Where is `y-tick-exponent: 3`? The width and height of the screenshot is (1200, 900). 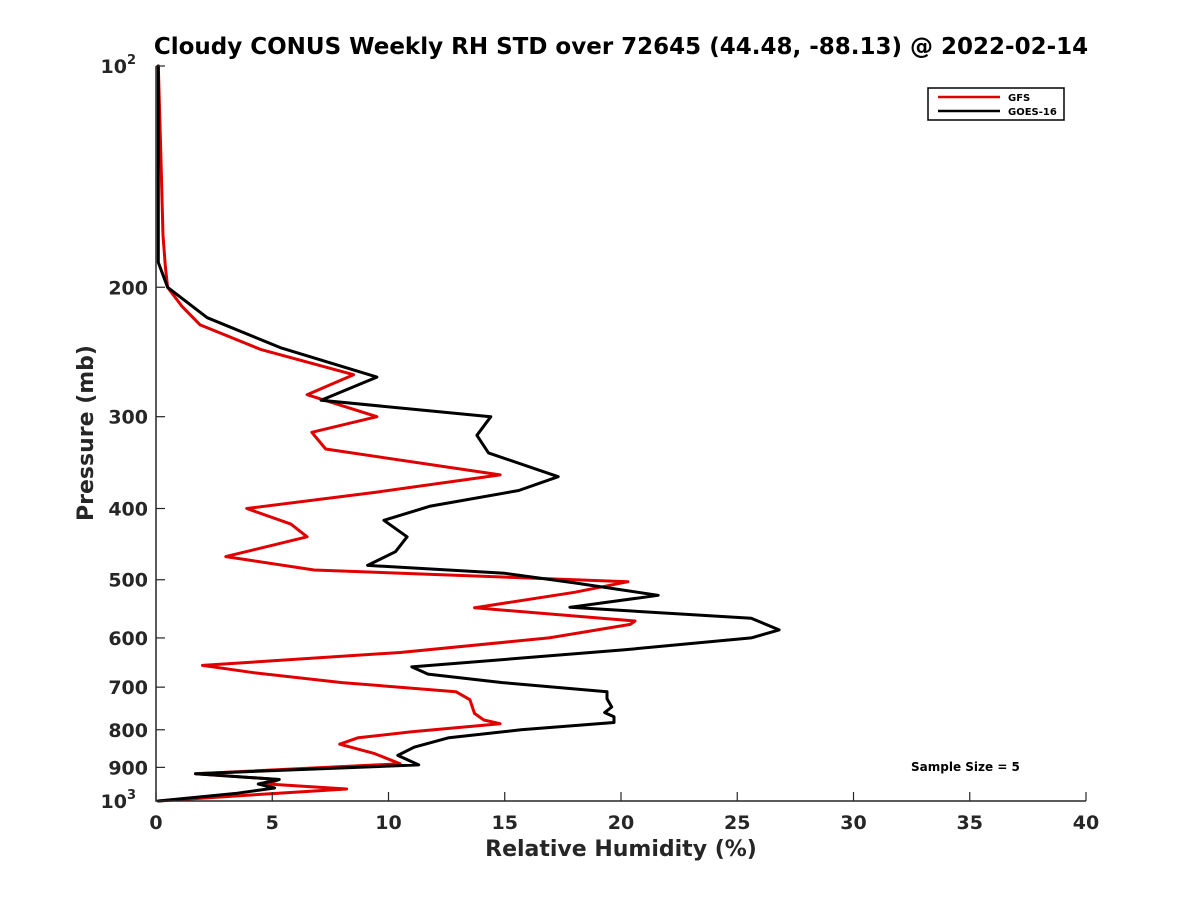
y-tick-exponent: 3 is located at coordinates (131, 795).